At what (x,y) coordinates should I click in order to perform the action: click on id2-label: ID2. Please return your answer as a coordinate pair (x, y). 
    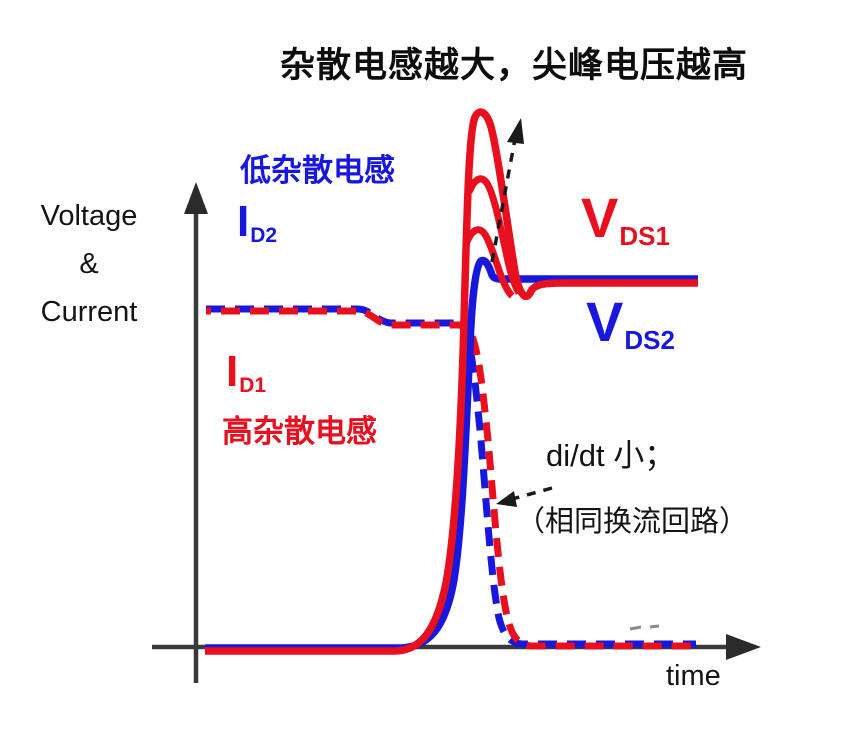
    Looking at the image, I should click on (257, 222).